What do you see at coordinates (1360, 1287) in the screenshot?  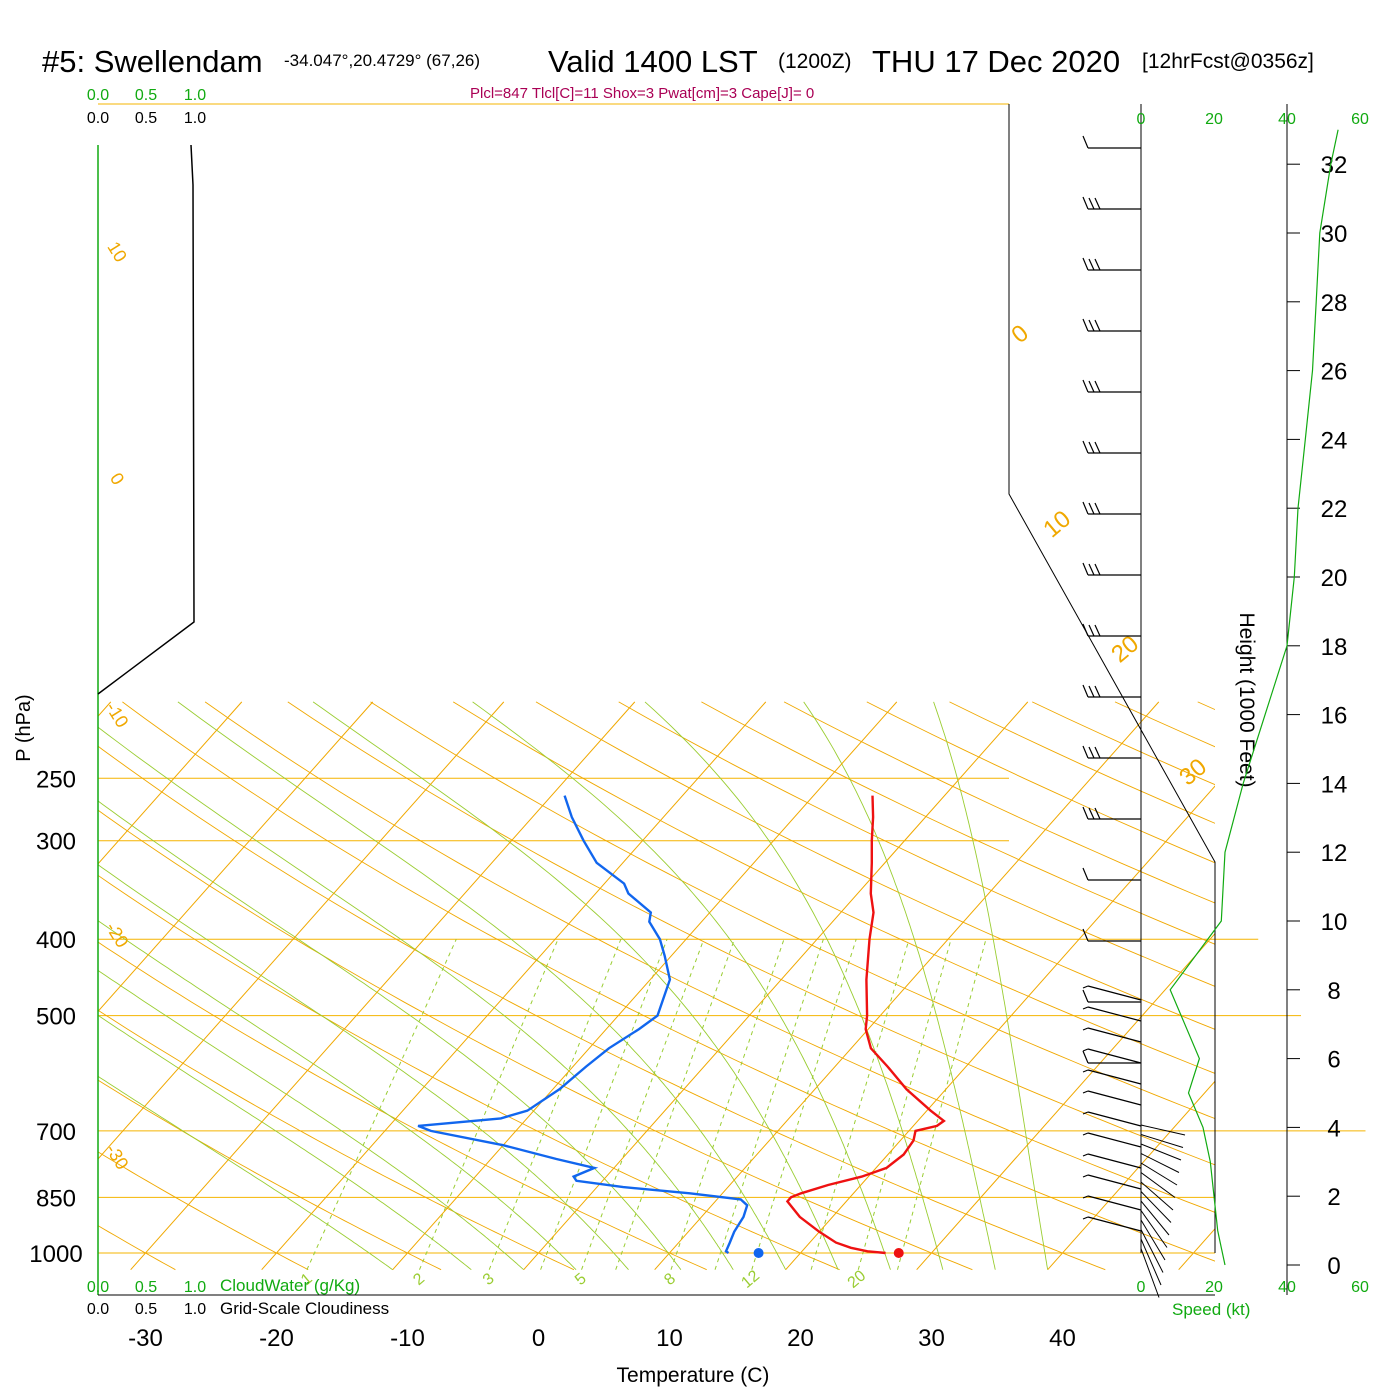 I see `speed-tick-label: 60` at bounding box center [1360, 1287].